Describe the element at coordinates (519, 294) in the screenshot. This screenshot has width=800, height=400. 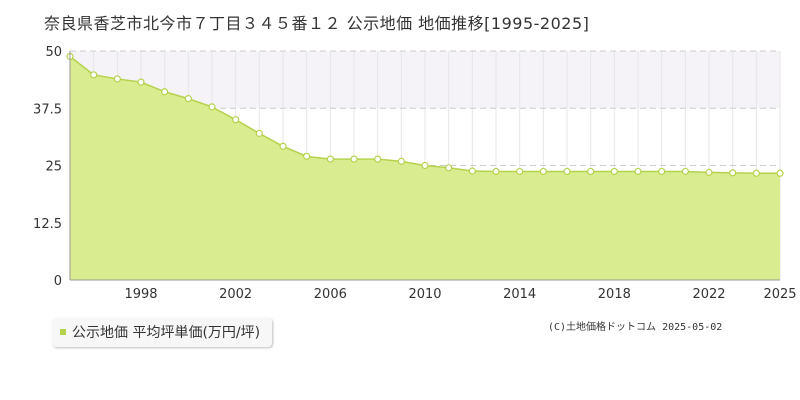
I see `x-tick-label: 2014` at that location.